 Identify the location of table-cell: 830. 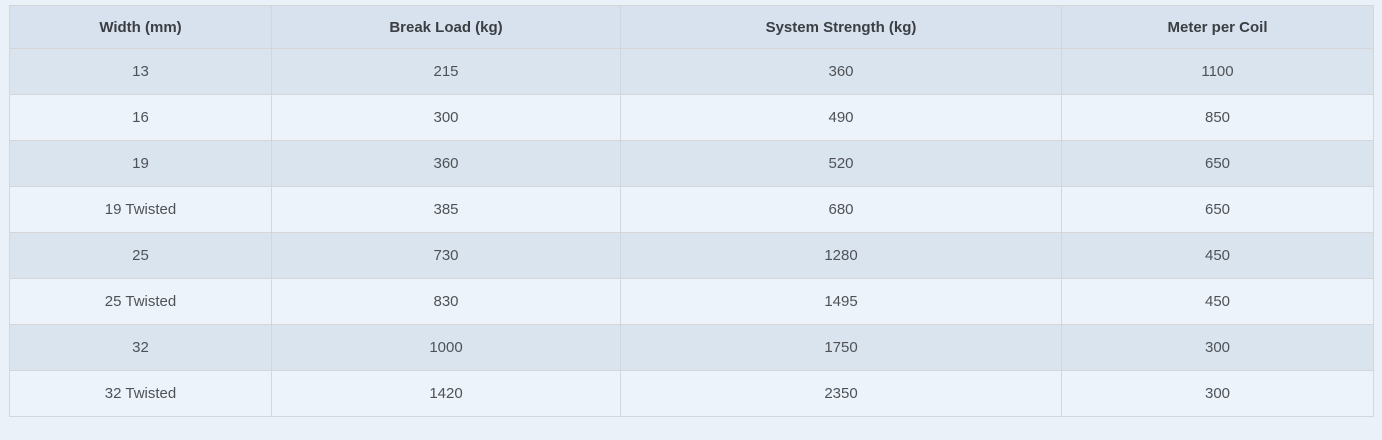
(446, 301).